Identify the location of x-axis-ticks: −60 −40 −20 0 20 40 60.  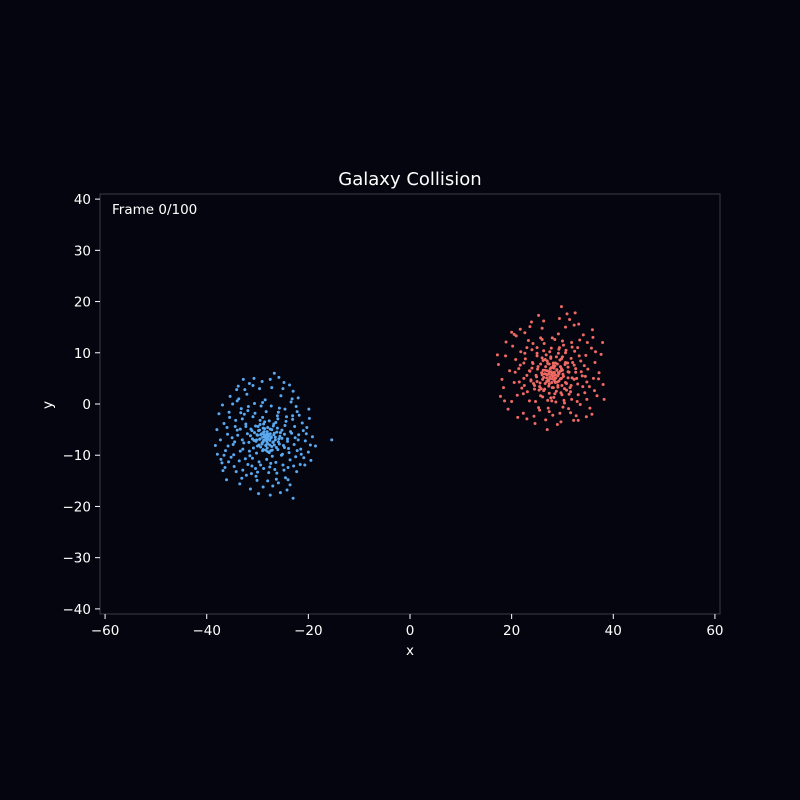
(407, 626).